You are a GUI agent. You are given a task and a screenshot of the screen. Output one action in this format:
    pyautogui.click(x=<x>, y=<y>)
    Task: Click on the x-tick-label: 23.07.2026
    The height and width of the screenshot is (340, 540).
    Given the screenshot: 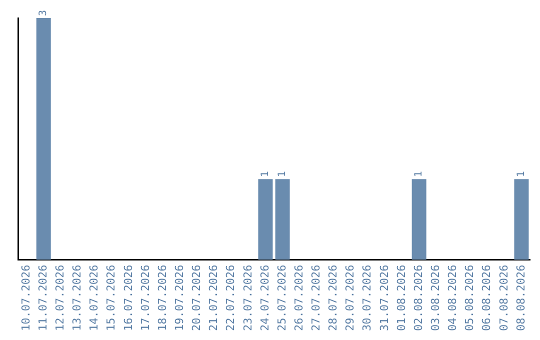 What is the action you would take?
    pyautogui.click(x=247, y=298)
    